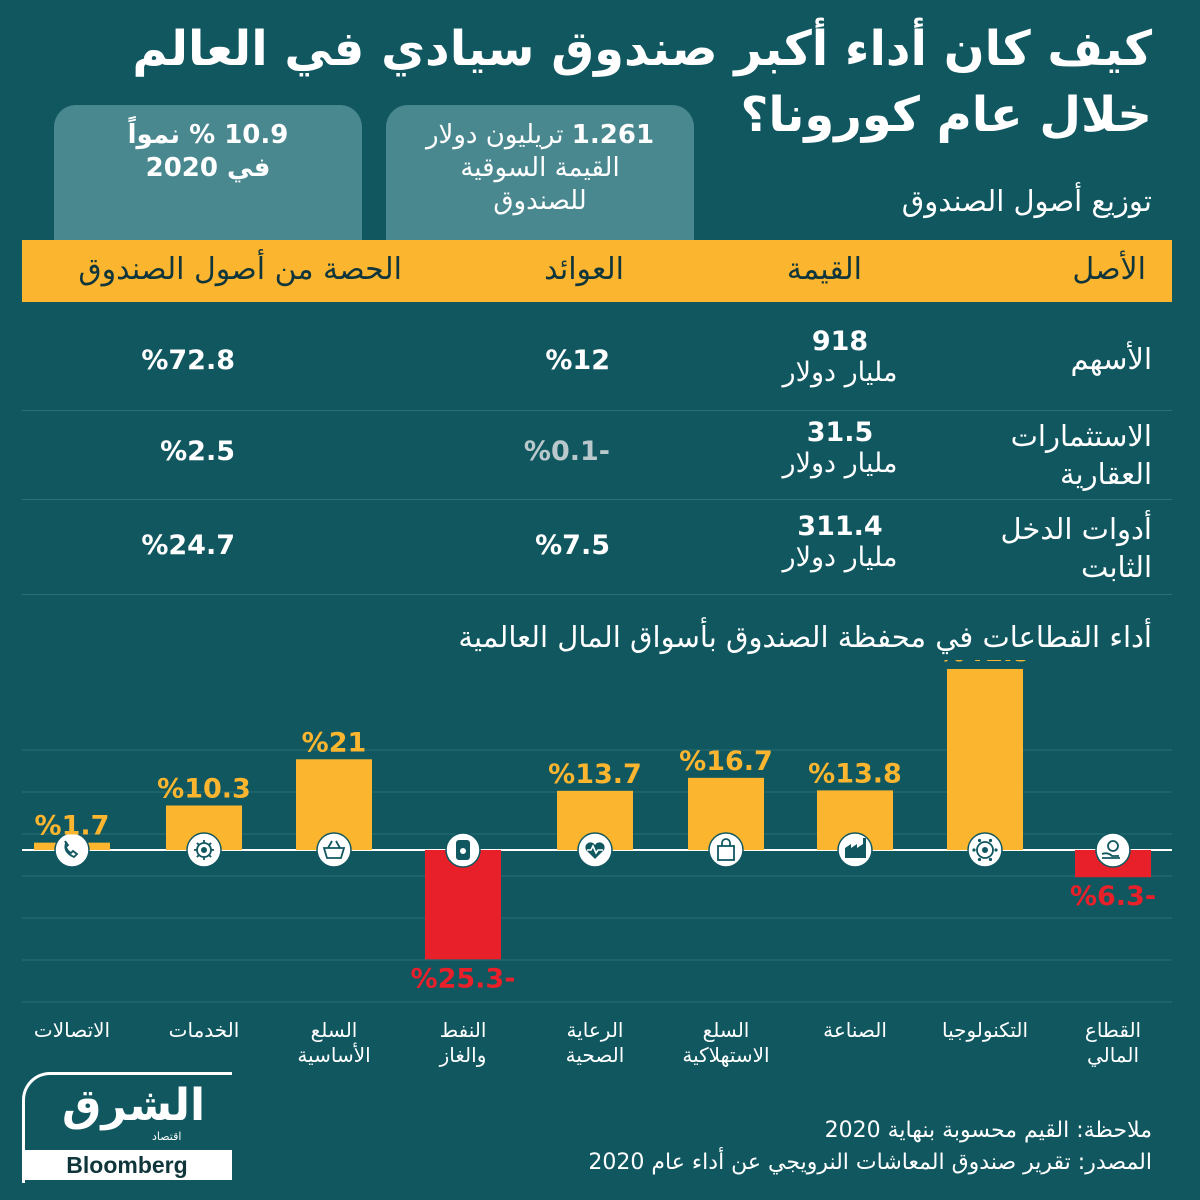 This screenshot has height=1200, width=1200. I want to click on asset-name-line-2: الثابت, so click(1116, 567).